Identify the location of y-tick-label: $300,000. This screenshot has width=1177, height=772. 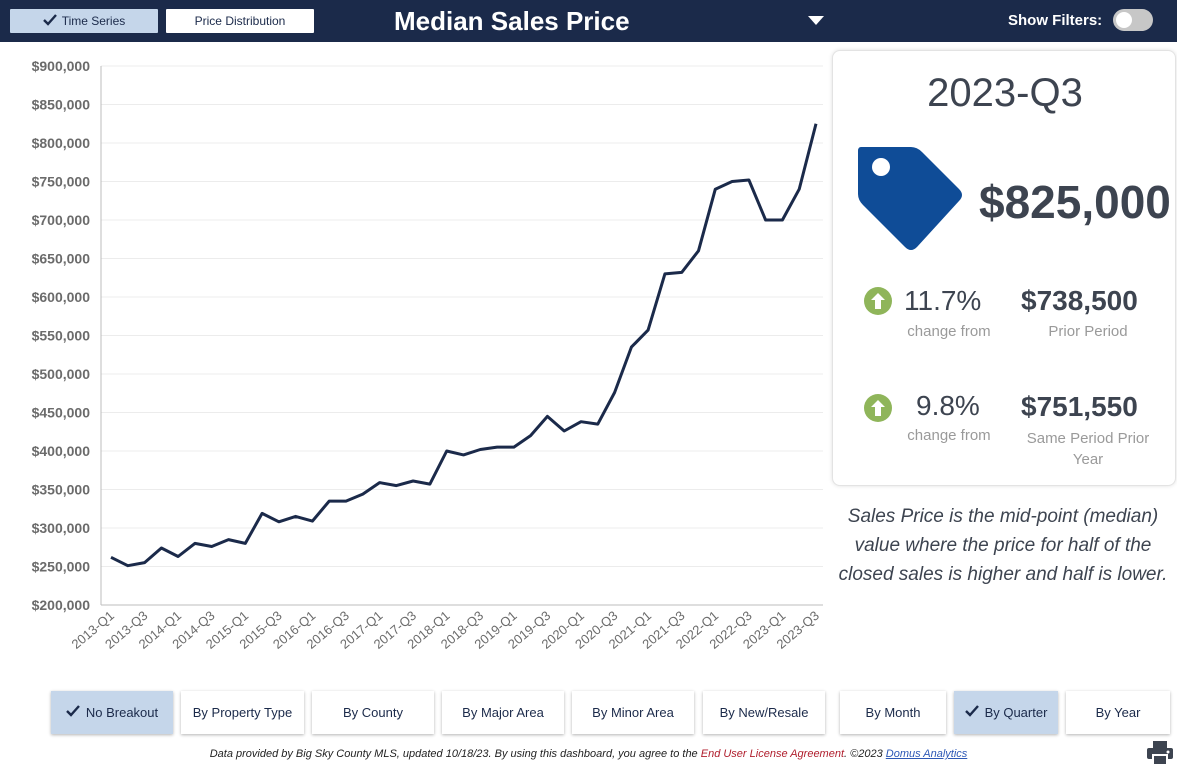
(61, 528).